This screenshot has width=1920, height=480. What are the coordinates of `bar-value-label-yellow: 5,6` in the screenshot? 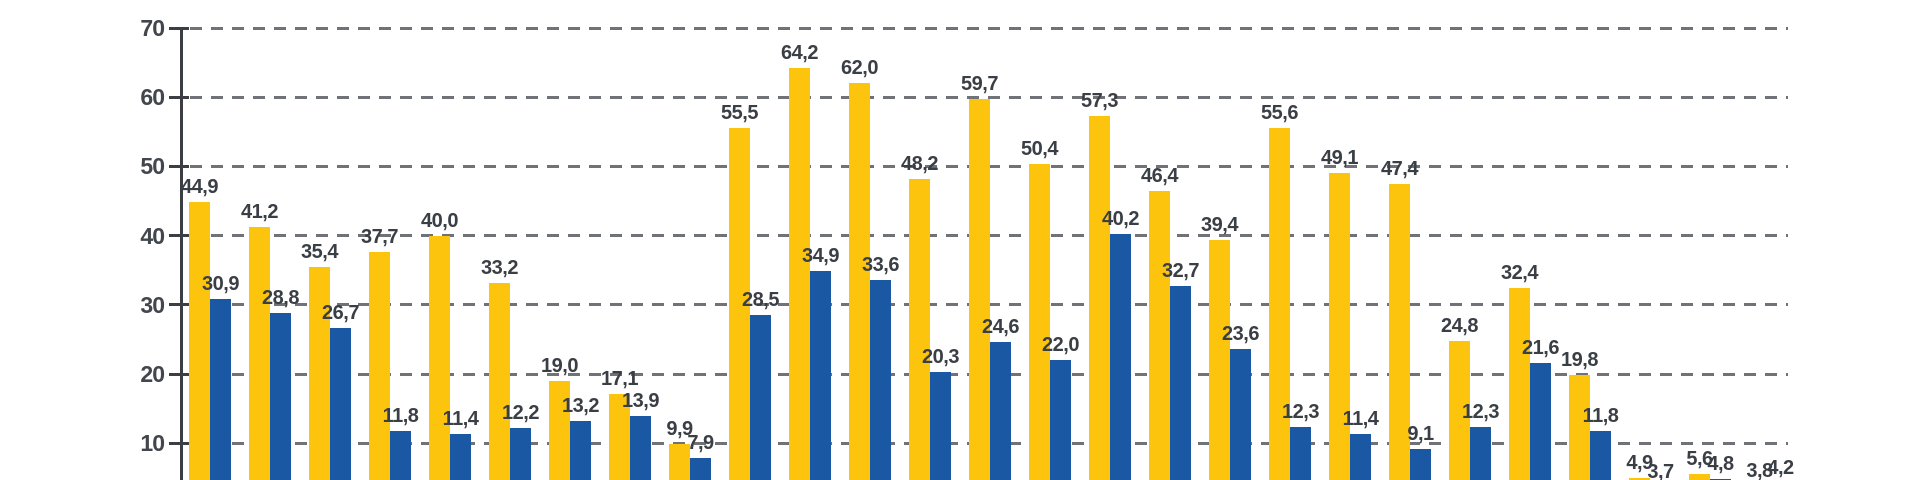 It's located at (1699, 458).